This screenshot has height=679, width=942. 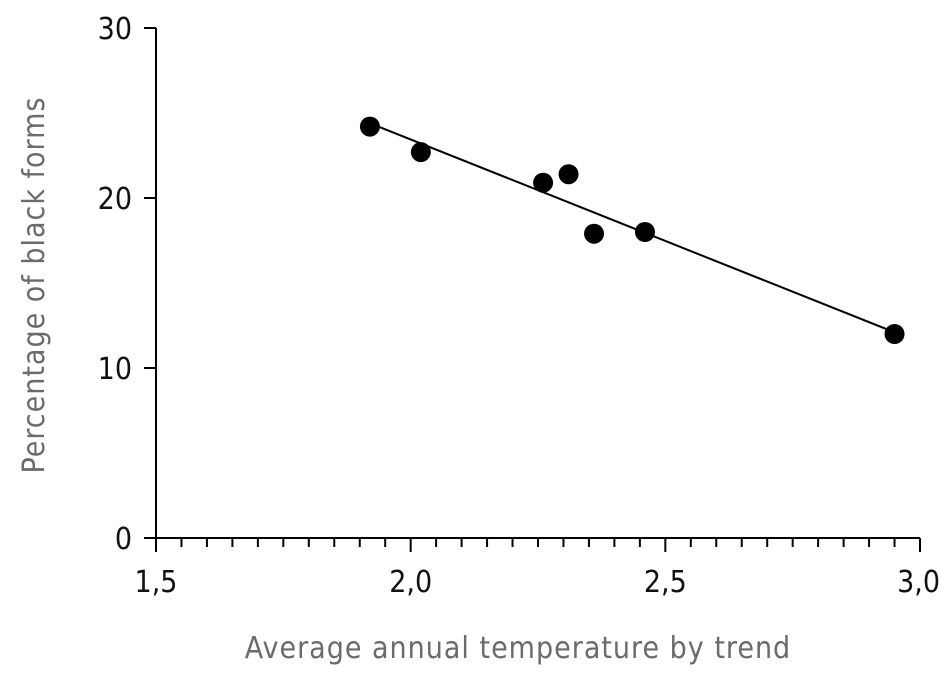 What do you see at coordinates (518, 648) in the screenshot?
I see `x-axis-label: Average annual temperature by trend` at bounding box center [518, 648].